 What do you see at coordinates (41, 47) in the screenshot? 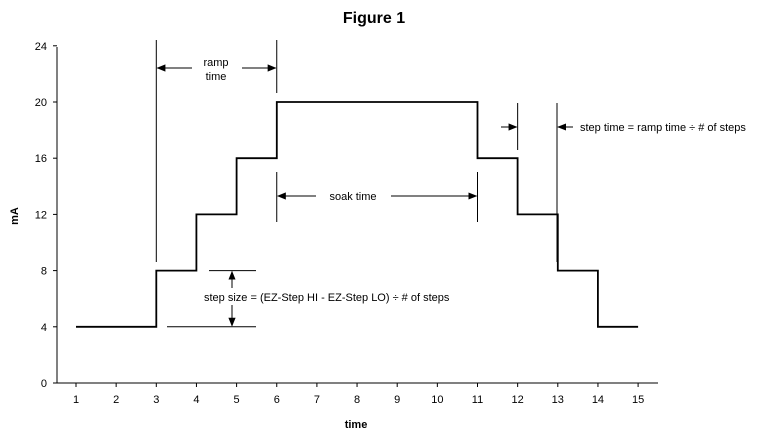
I see `y-tick-label: 24` at bounding box center [41, 47].